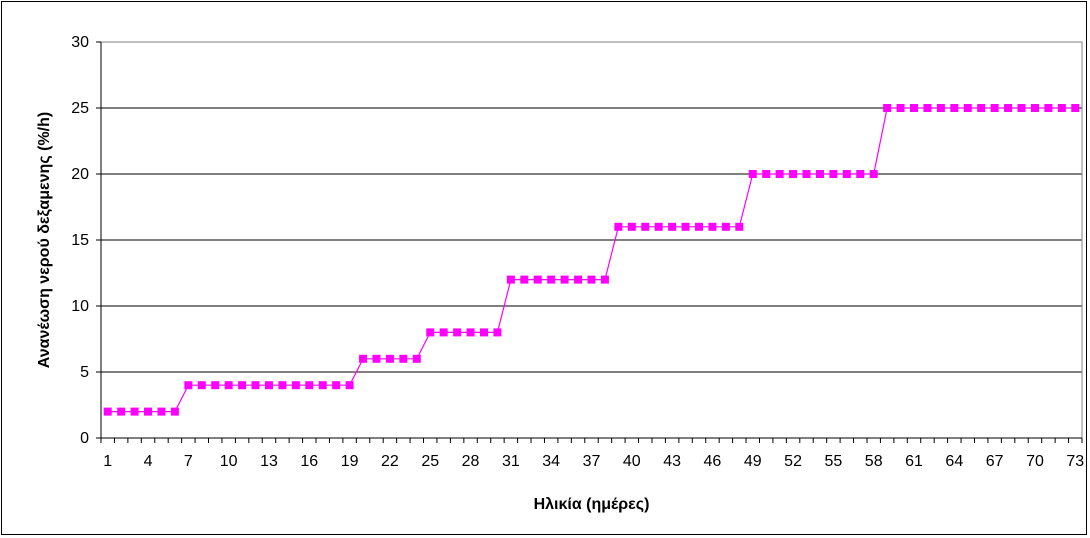 This screenshot has width=1090, height=538. I want to click on x-tick-label: 19, so click(350, 461).